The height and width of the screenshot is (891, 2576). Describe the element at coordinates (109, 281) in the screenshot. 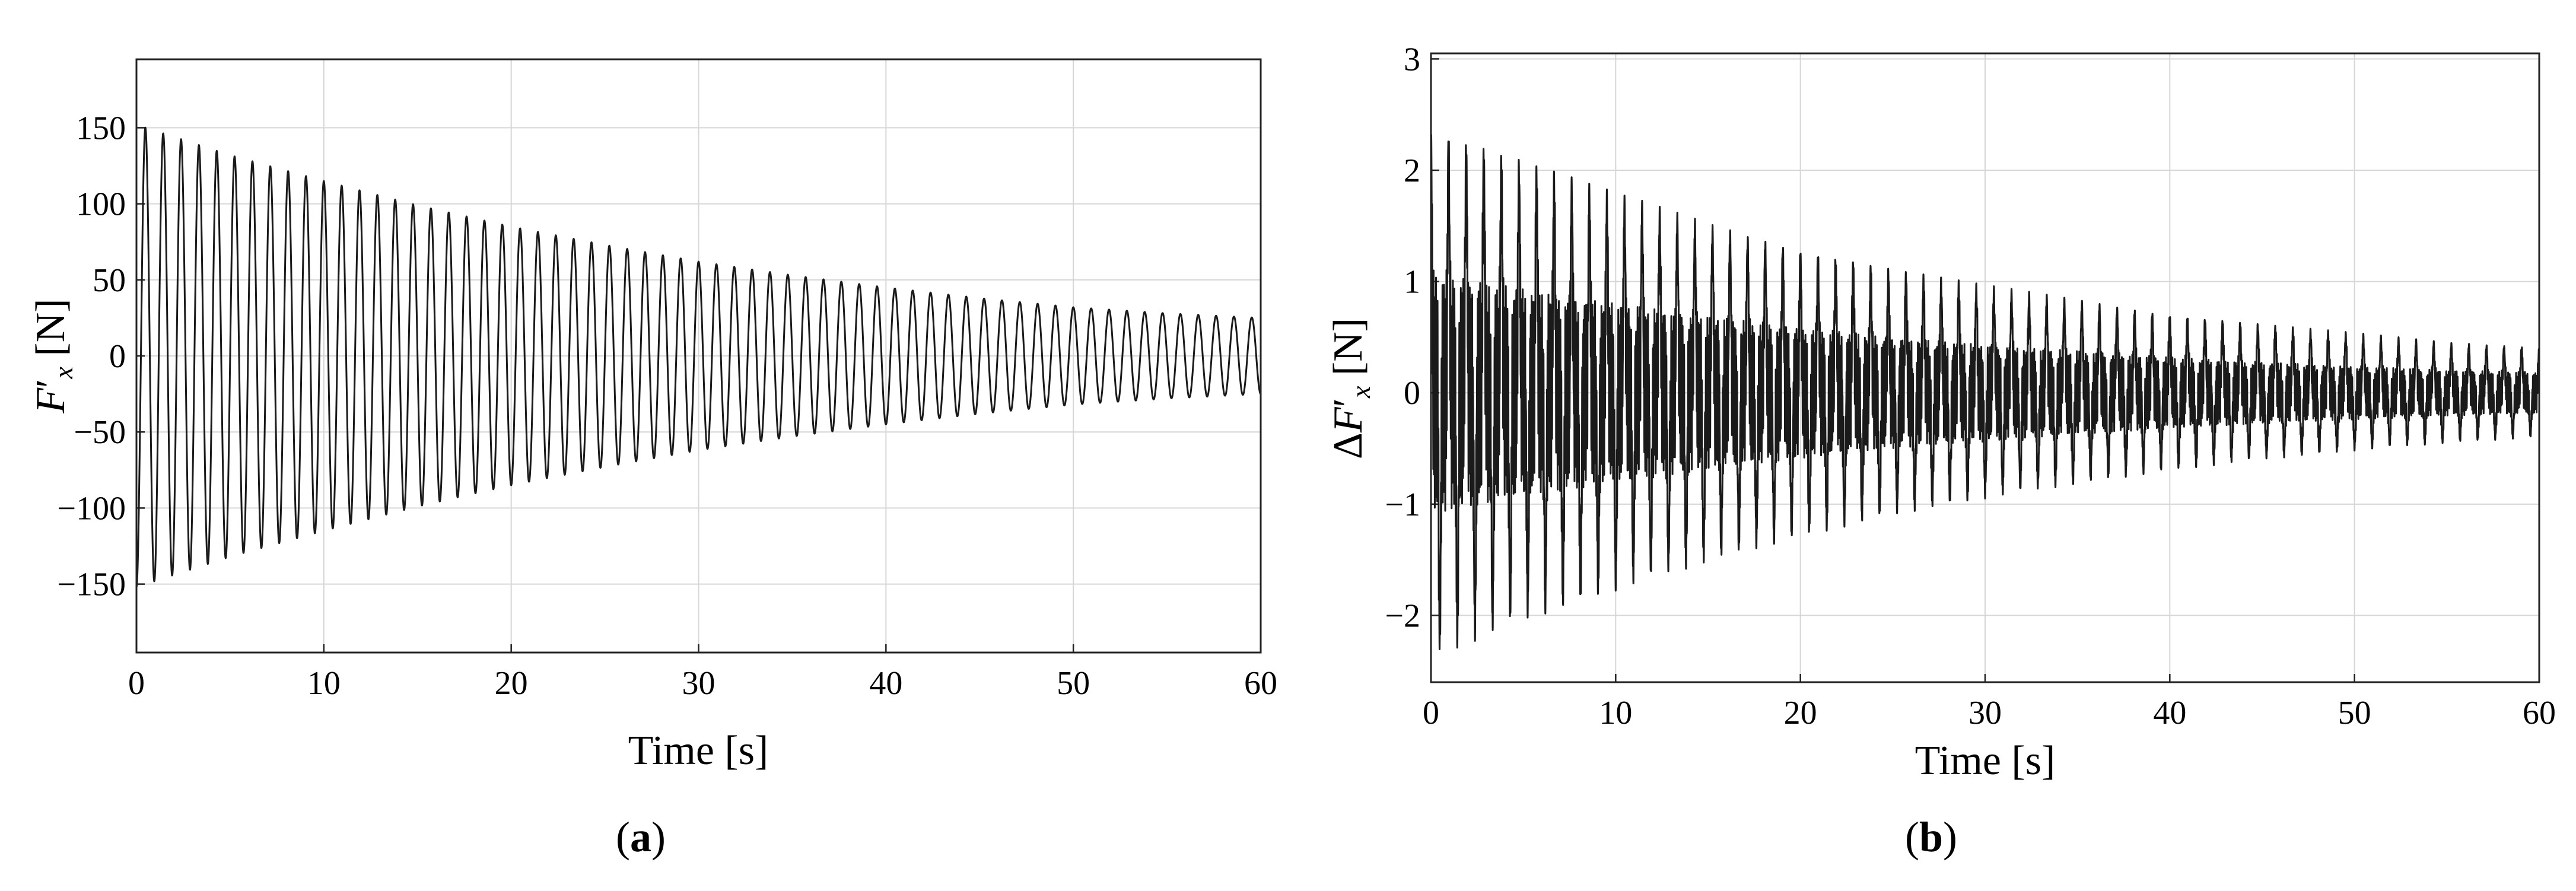

I see `y-tick-label: 50` at that location.